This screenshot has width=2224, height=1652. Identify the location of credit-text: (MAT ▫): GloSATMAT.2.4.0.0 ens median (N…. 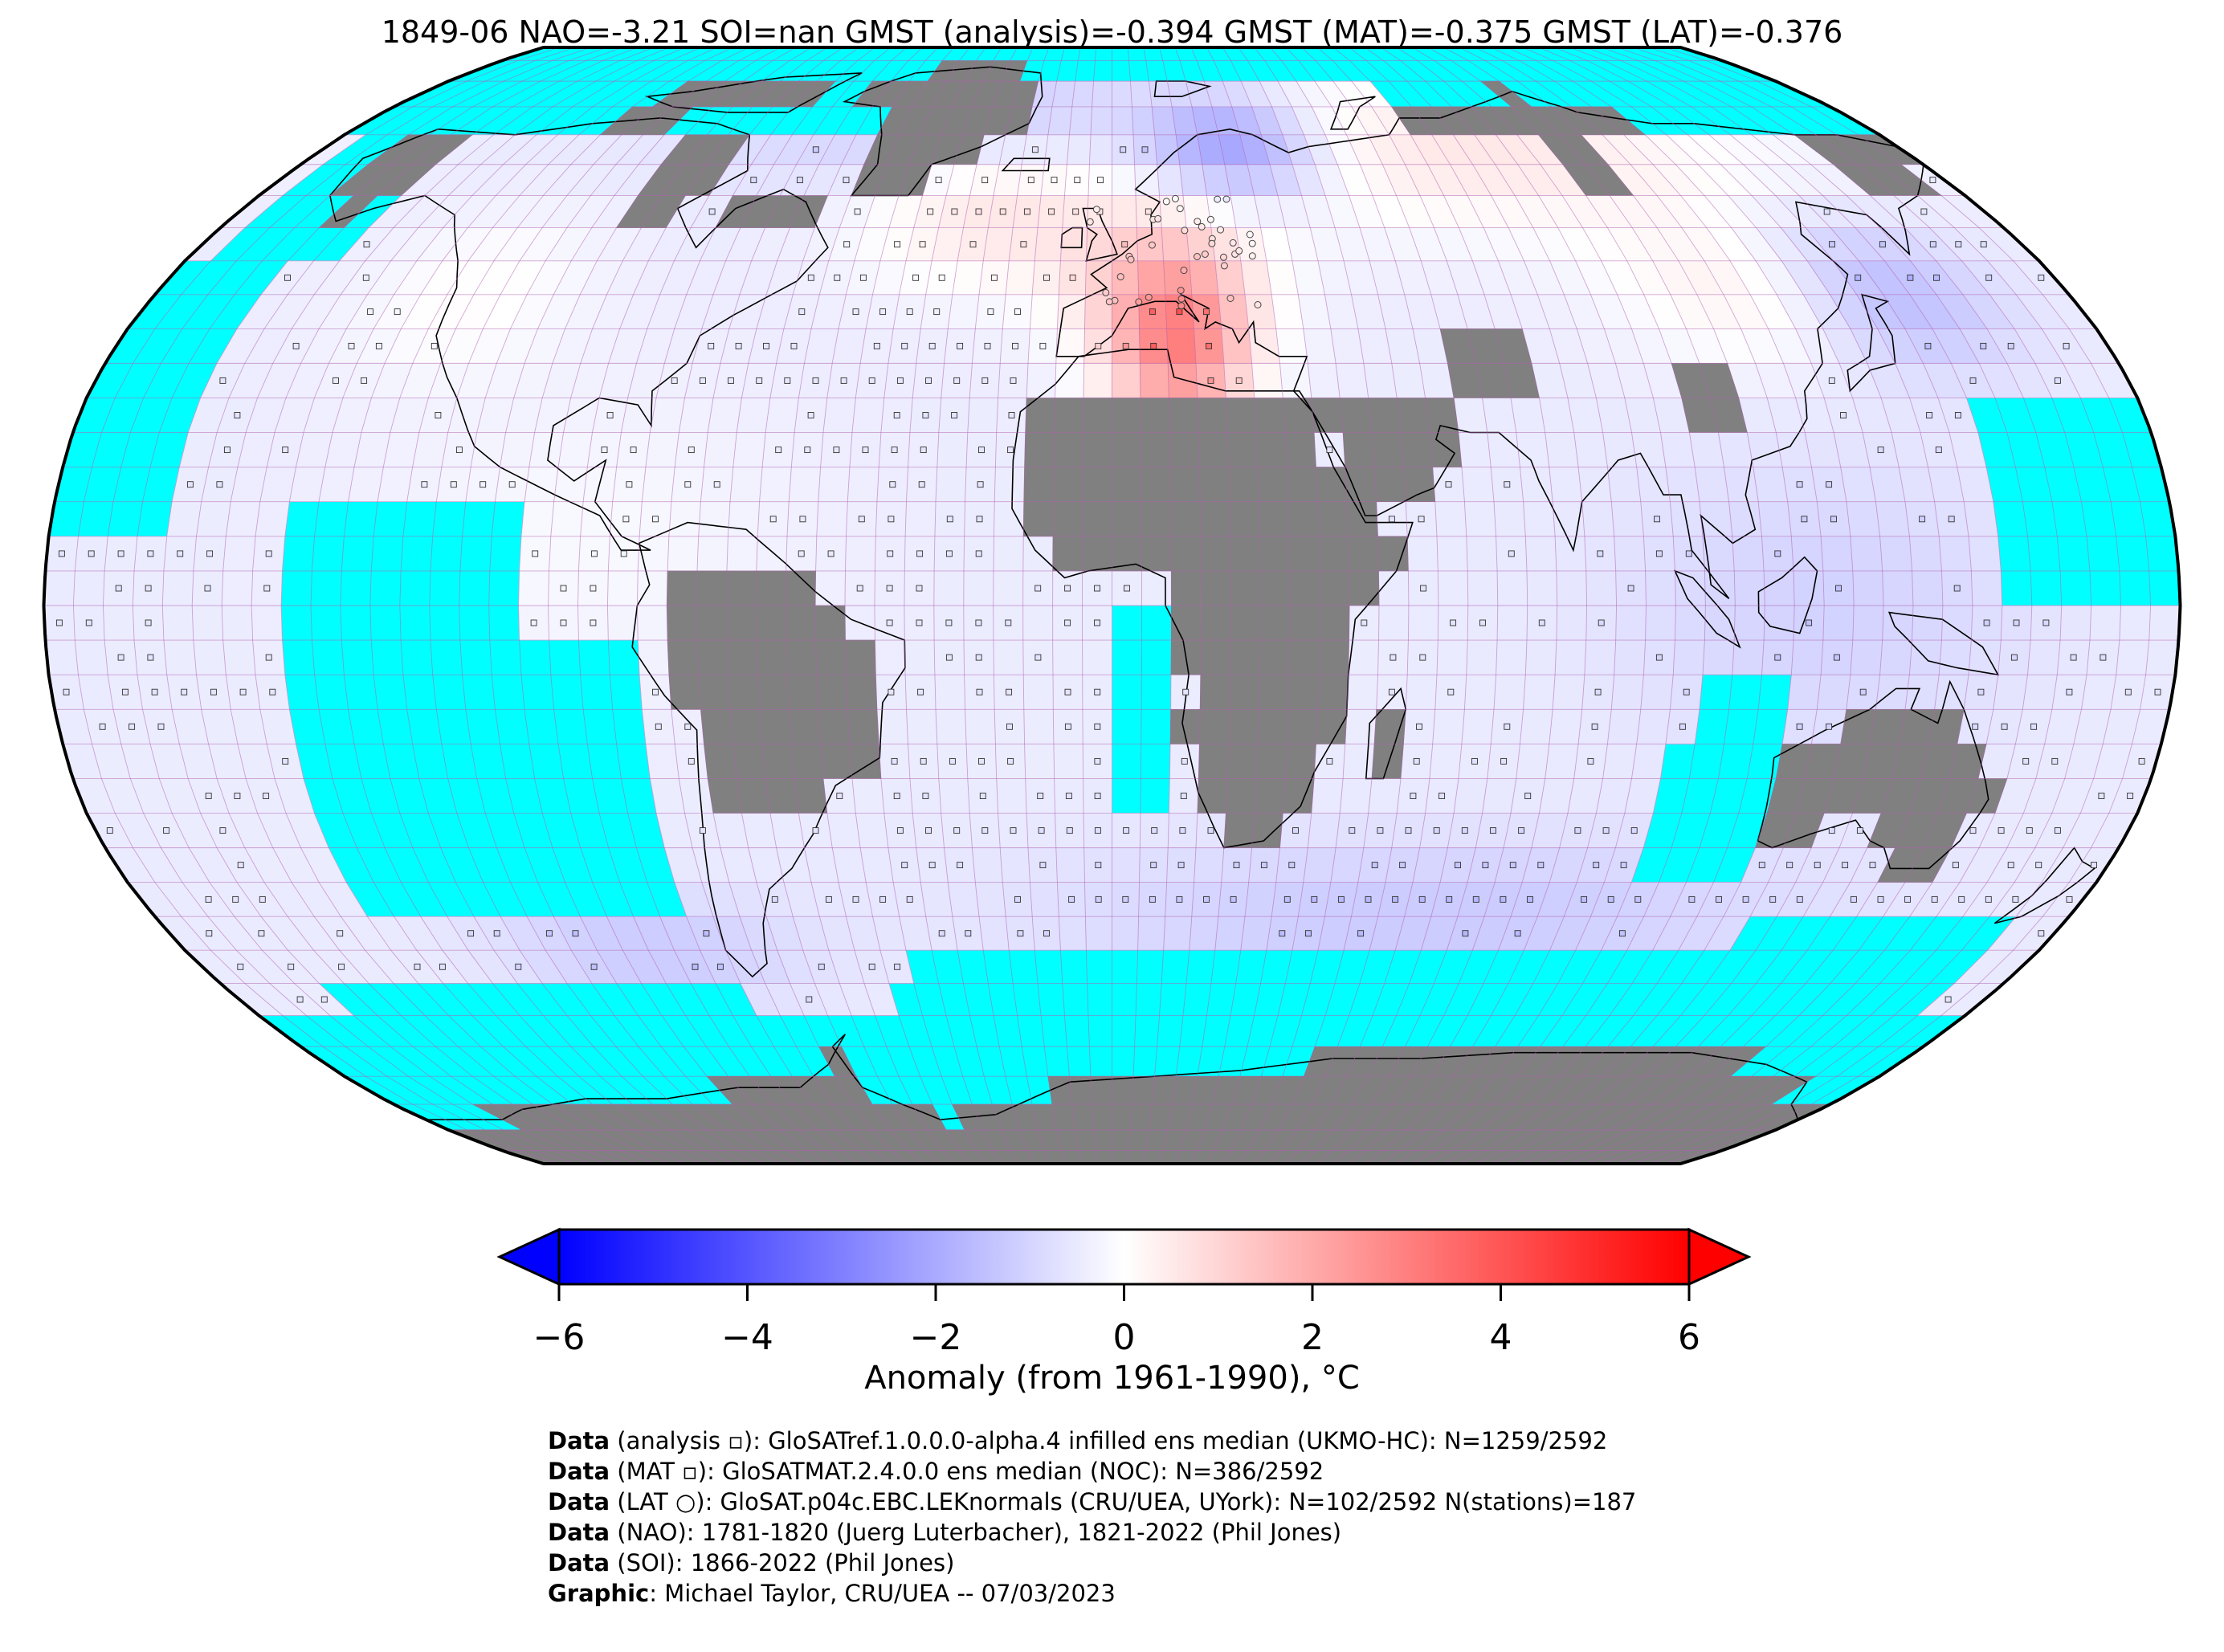
(967, 1471).